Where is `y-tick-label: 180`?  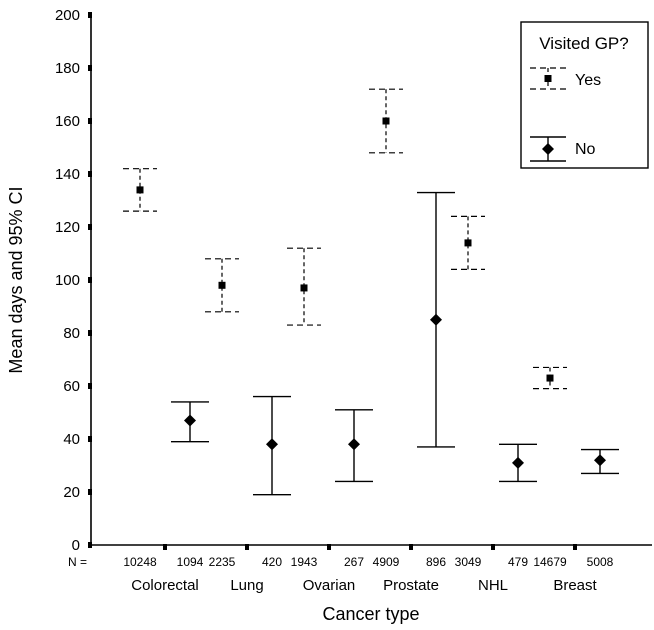 y-tick-label: 180 is located at coordinates (67, 68).